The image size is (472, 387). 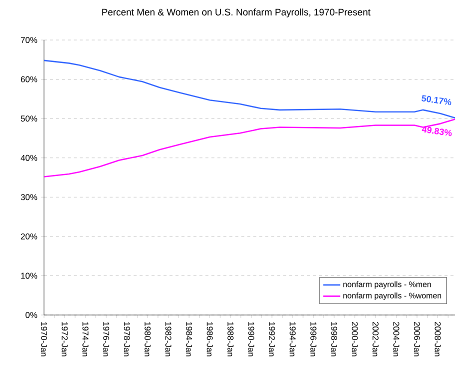 What do you see at coordinates (29, 79) in the screenshot?
I see `y-tick-label: 60%` at bounding box center [29, 79].